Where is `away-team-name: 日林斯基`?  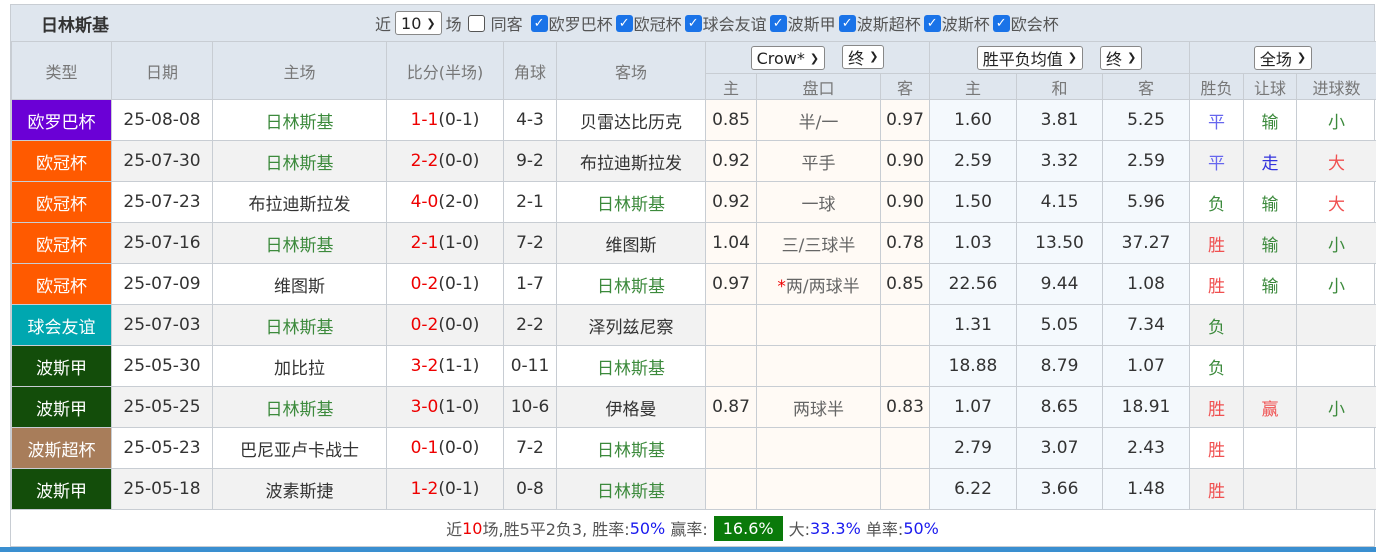
away-team-name: 日林斯基 is located at coordinates (631, 450).